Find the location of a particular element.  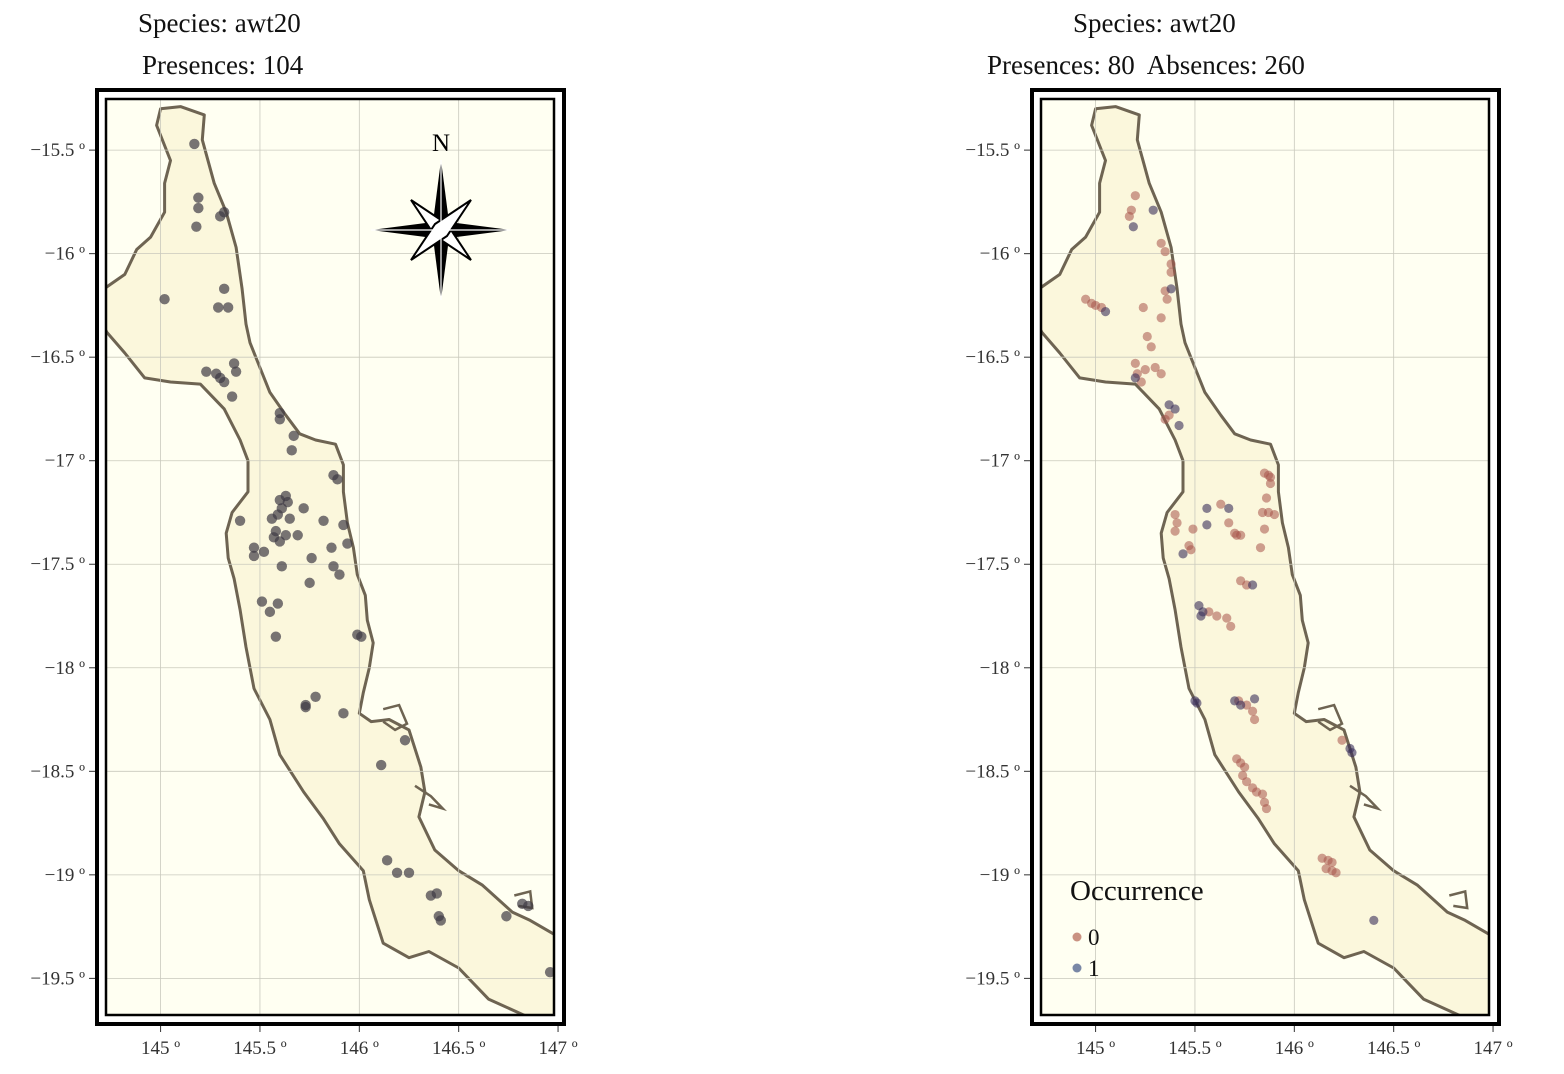

x-tick-label: 145 º is located at coordinates (1095, 1048).